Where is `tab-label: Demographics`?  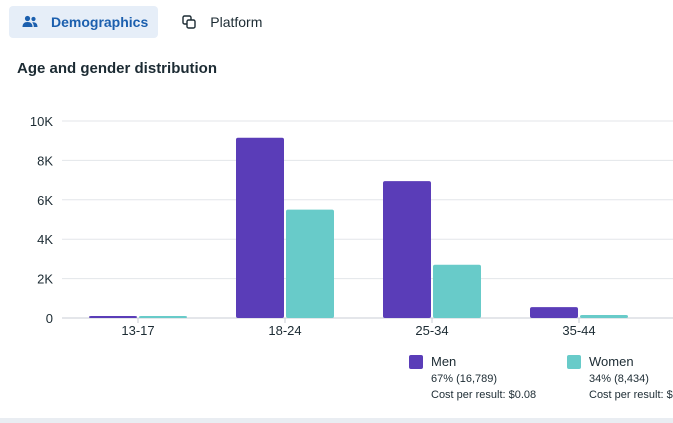
tab-label: Demographics is located at coordinates (100, 22).